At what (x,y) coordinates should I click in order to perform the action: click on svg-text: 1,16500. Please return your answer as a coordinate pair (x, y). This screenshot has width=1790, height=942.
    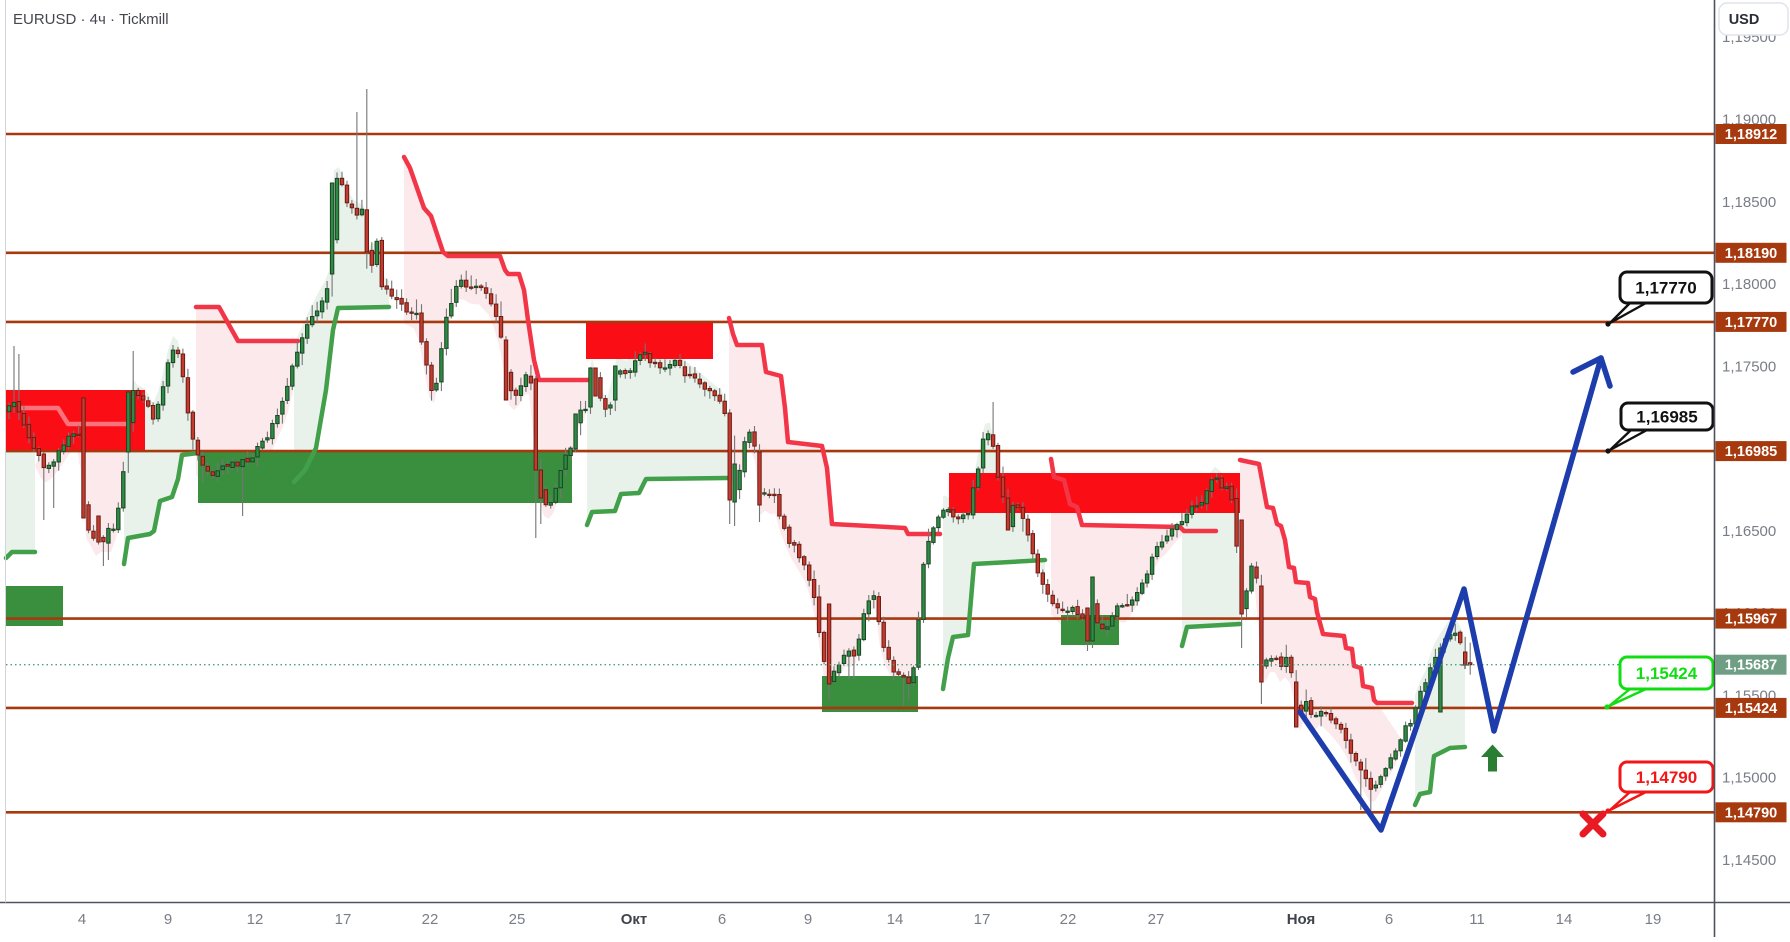
    Looking at the image, I should click on (1749, 531).